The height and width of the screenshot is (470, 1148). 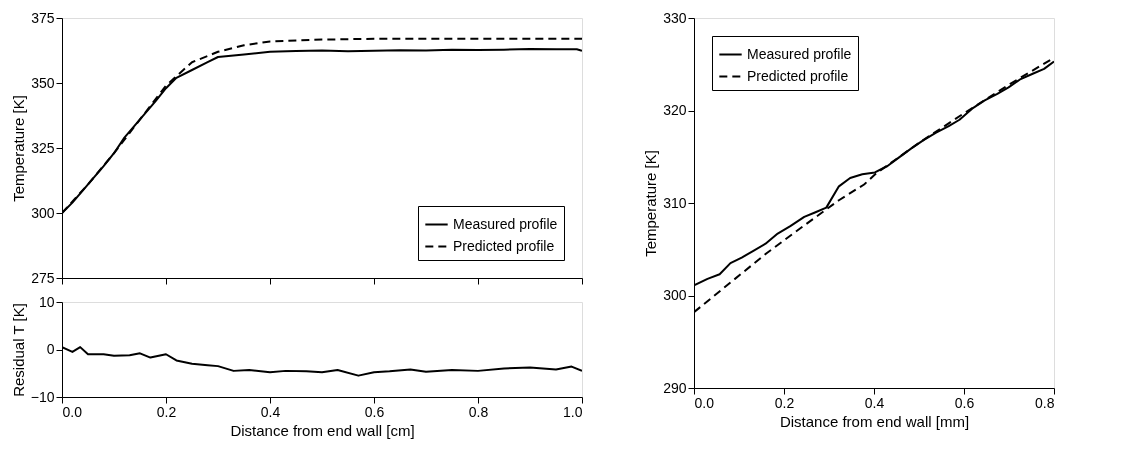 I want to click on x-axis-title: Distance from end wall [cm], so click(x=322, y=430).